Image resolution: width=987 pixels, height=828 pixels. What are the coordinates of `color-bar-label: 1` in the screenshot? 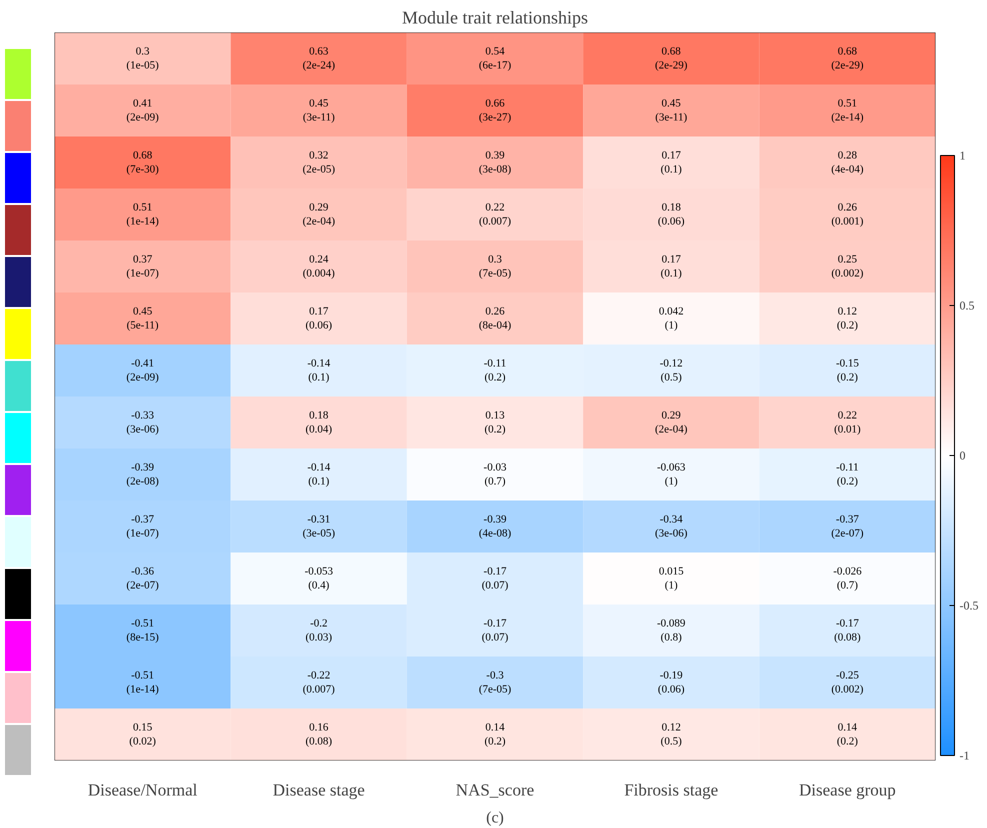 It's located at (963, 155).